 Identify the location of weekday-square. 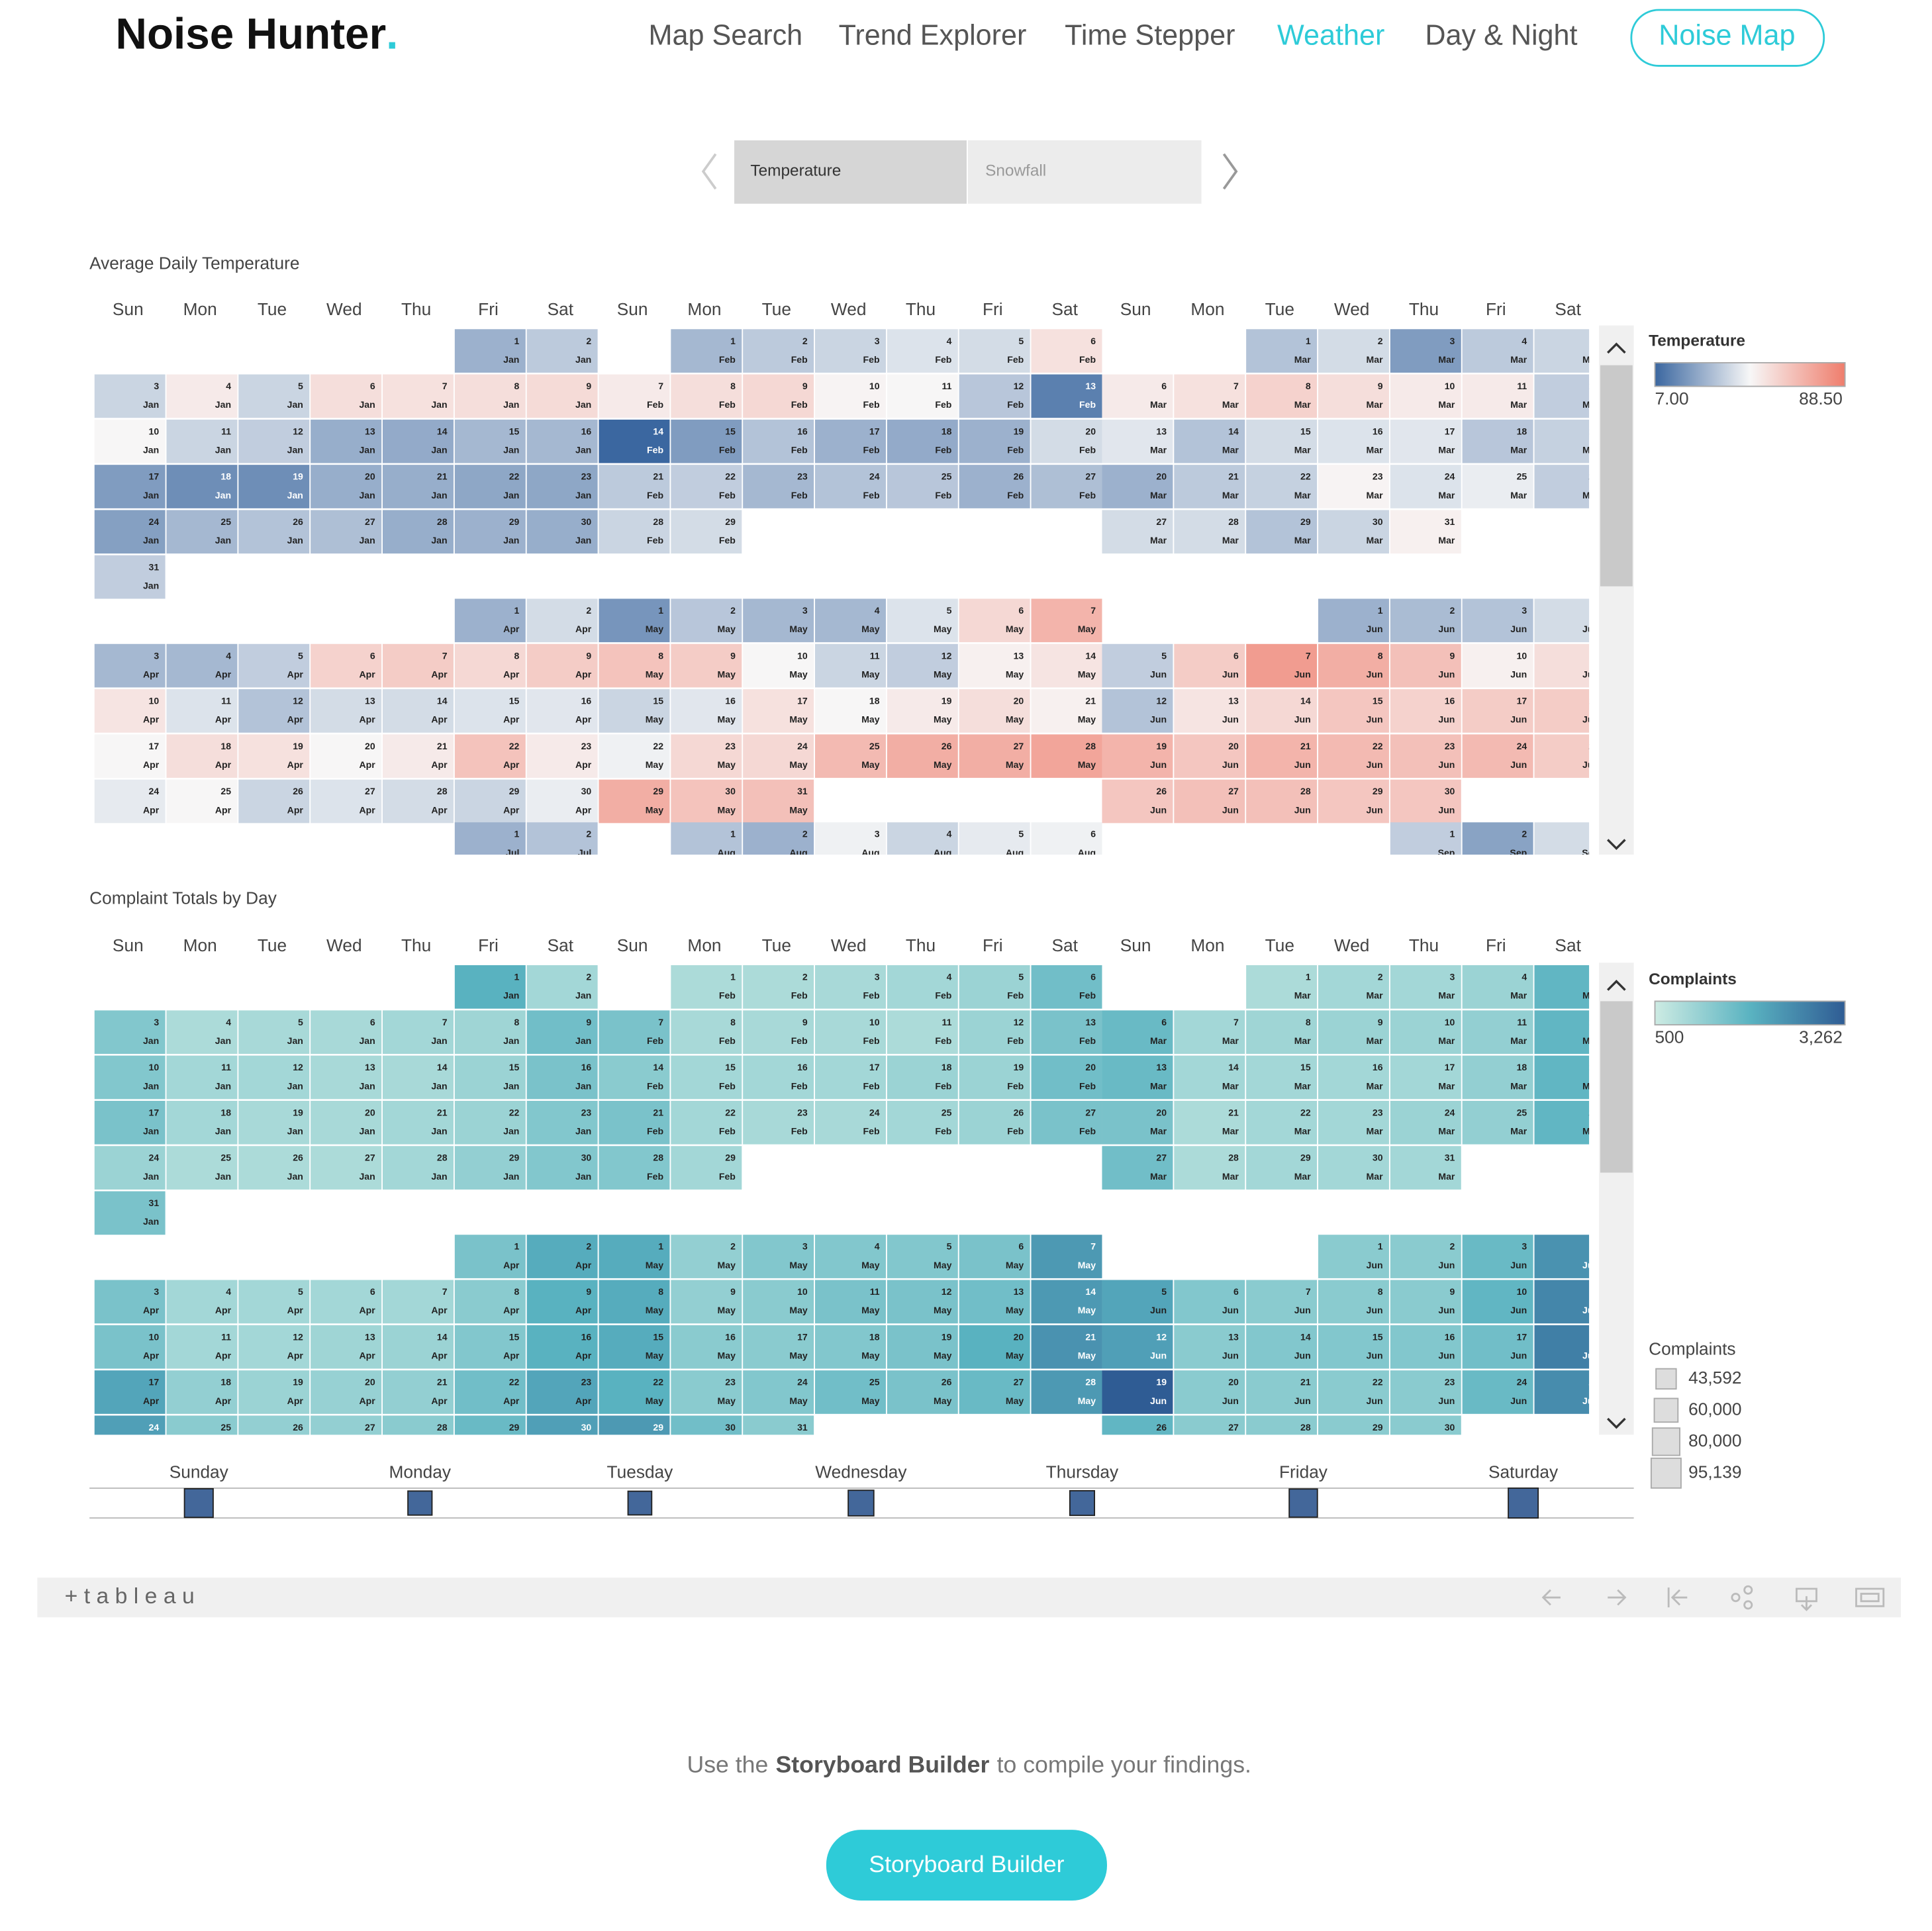
(1523, 1503).